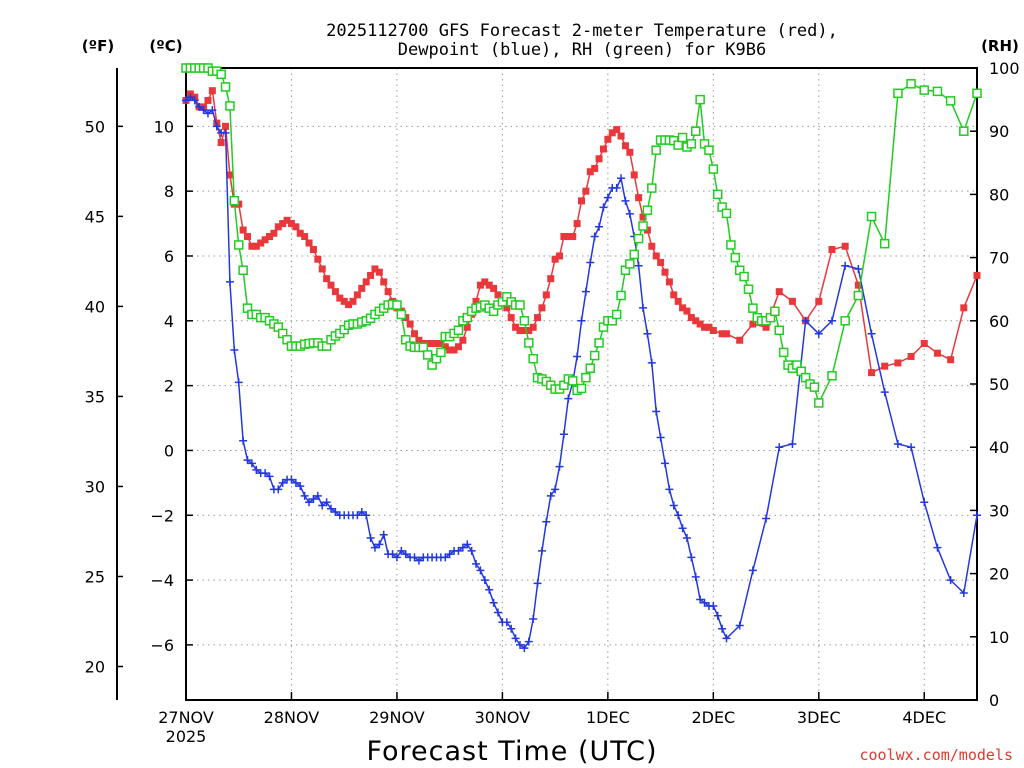  I want to click on celsius-tick-label: 4, so click(169, 321).